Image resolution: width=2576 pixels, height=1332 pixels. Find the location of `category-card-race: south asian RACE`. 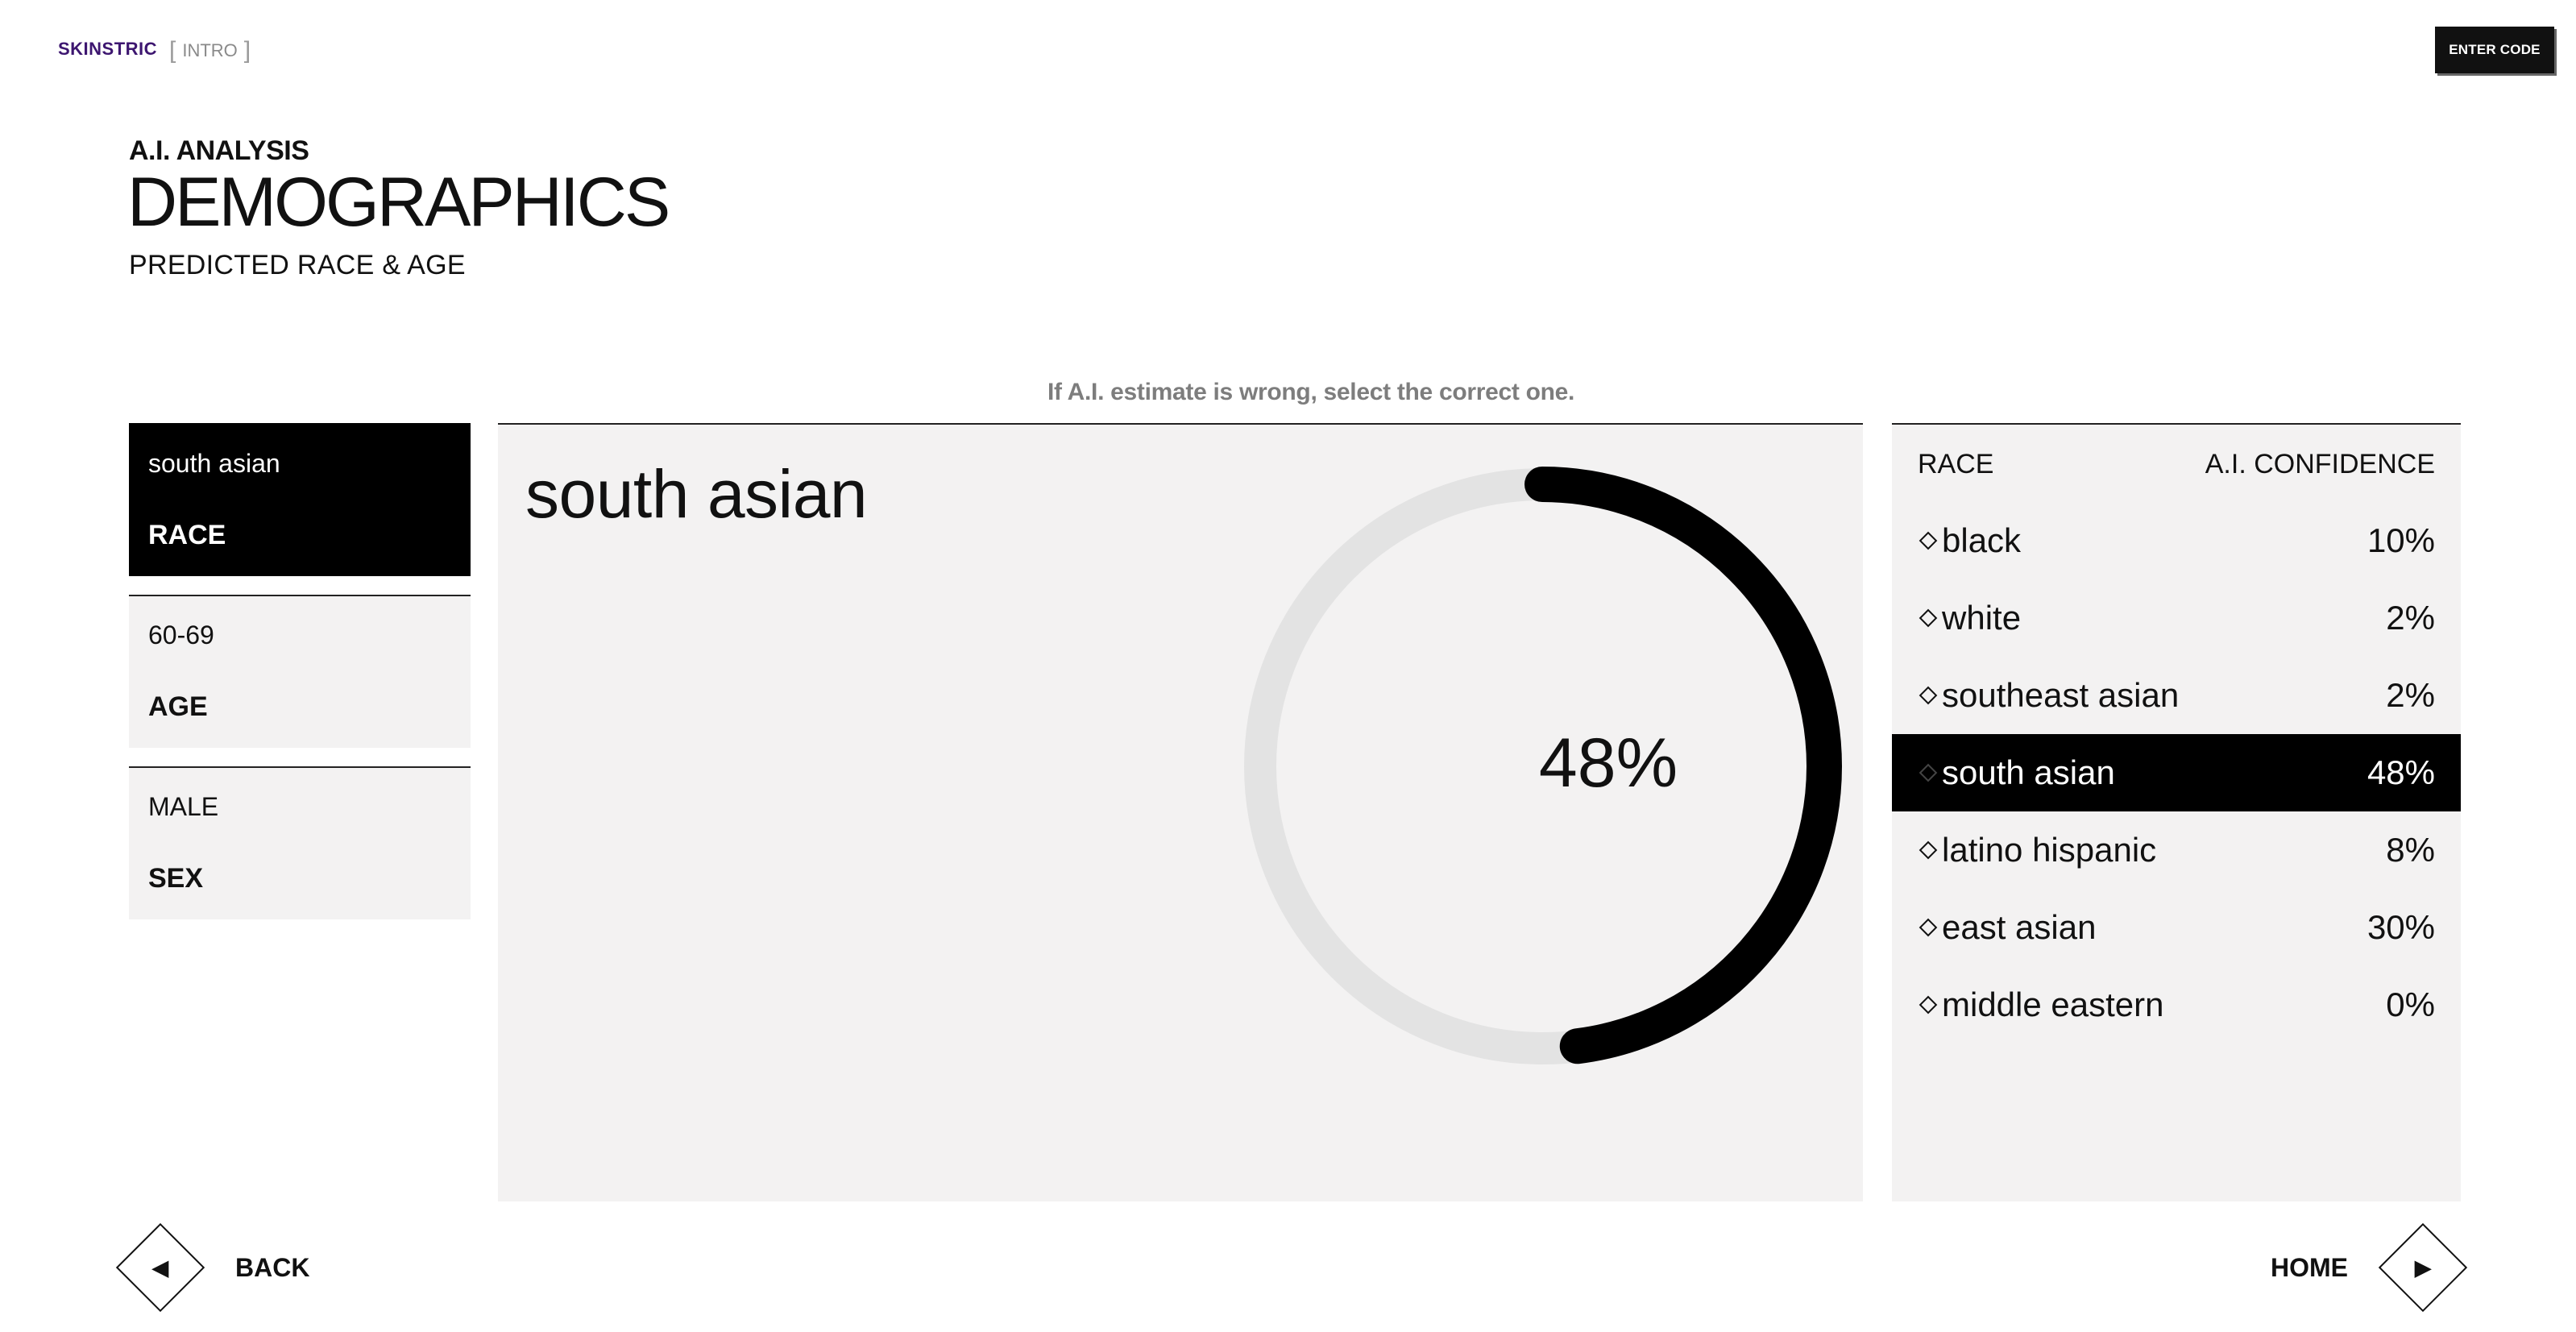

category-card-race: south asian RACE is located at coordinates (300, 499).